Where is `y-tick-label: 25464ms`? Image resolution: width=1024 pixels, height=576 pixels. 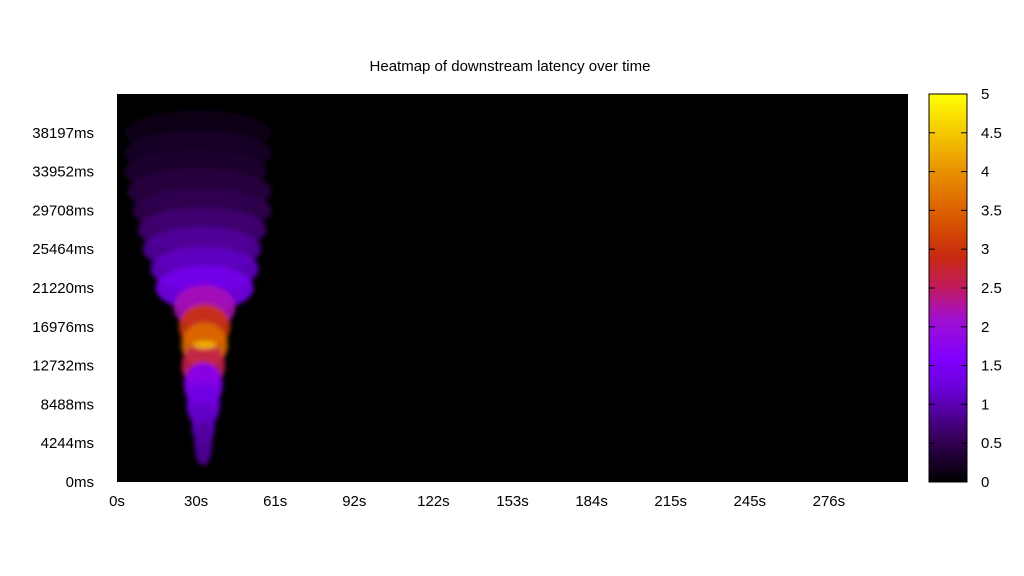 y-tick-label: 25464ms is located at coordinates (63, 249).